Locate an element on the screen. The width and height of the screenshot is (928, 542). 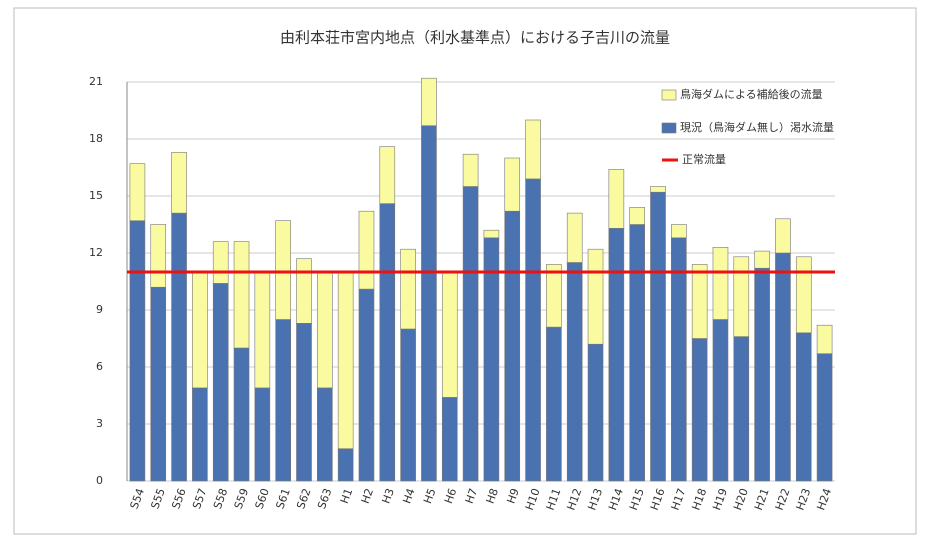
x-tick-label: H1 is located at coordinates (346, 496).